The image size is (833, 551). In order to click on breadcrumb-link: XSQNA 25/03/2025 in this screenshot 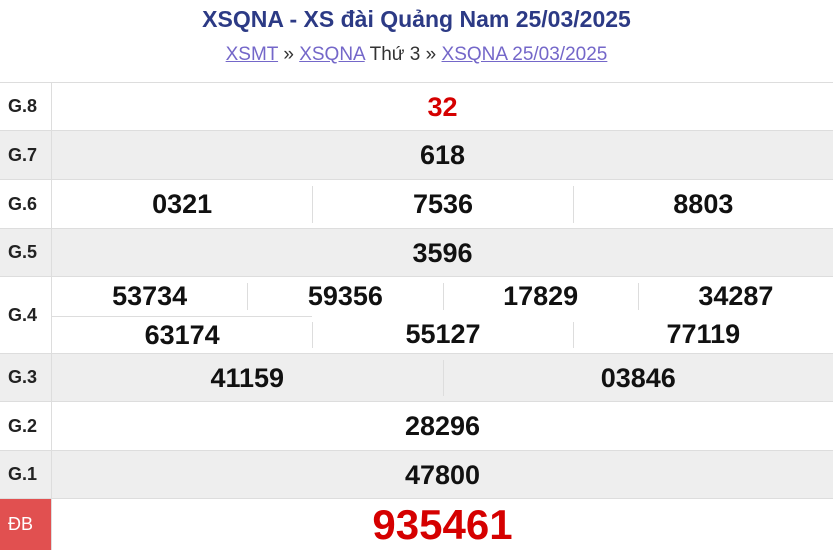, I will do `click(525, 54)`.